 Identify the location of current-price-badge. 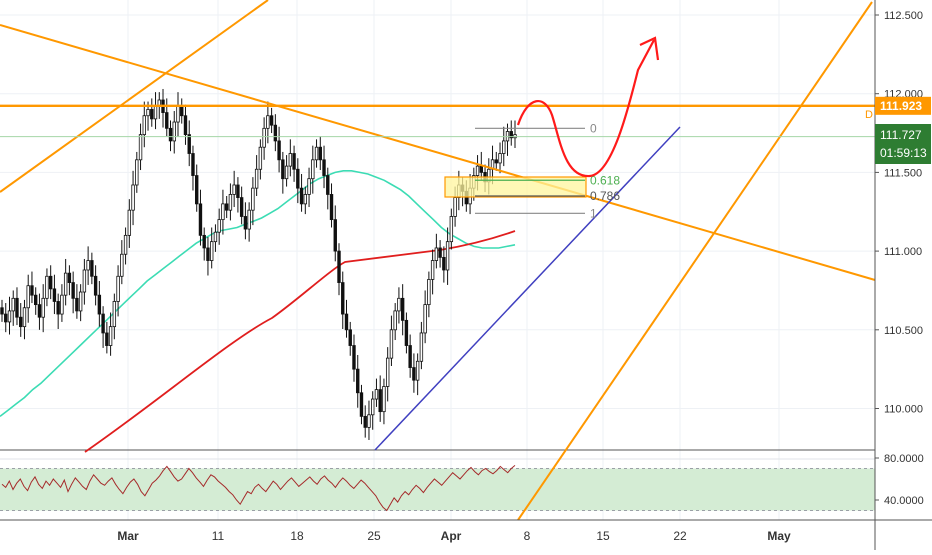
(903, 144).